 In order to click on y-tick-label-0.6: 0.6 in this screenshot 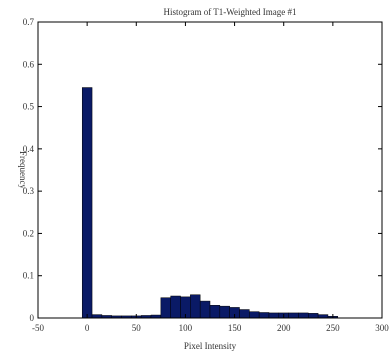, I will do `click(29, 64)`.